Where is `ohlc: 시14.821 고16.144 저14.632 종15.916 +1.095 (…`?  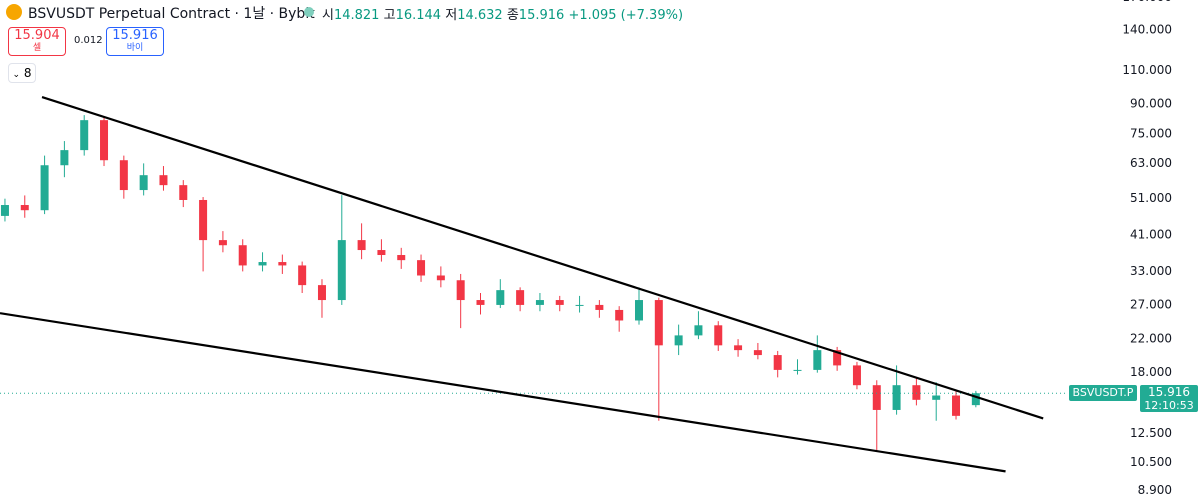 ohlc: 시14.821 고16.144 저14.632 종15.916 +1.095 (… is located at coordinates (502, 13).